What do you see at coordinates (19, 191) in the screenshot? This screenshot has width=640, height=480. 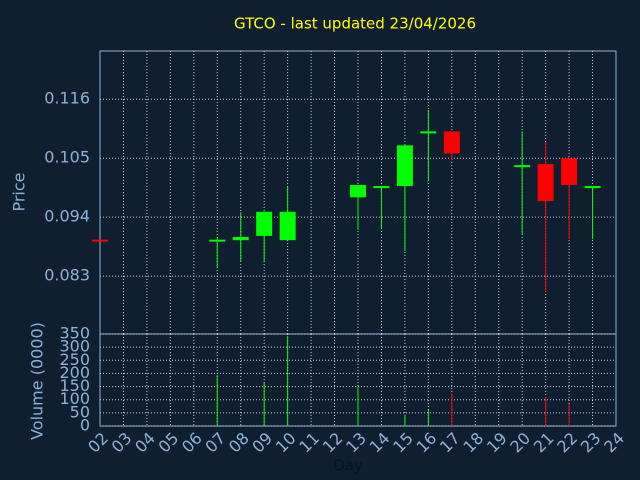 I see `y-axis-label: Price` at bounding box center [19, 191].